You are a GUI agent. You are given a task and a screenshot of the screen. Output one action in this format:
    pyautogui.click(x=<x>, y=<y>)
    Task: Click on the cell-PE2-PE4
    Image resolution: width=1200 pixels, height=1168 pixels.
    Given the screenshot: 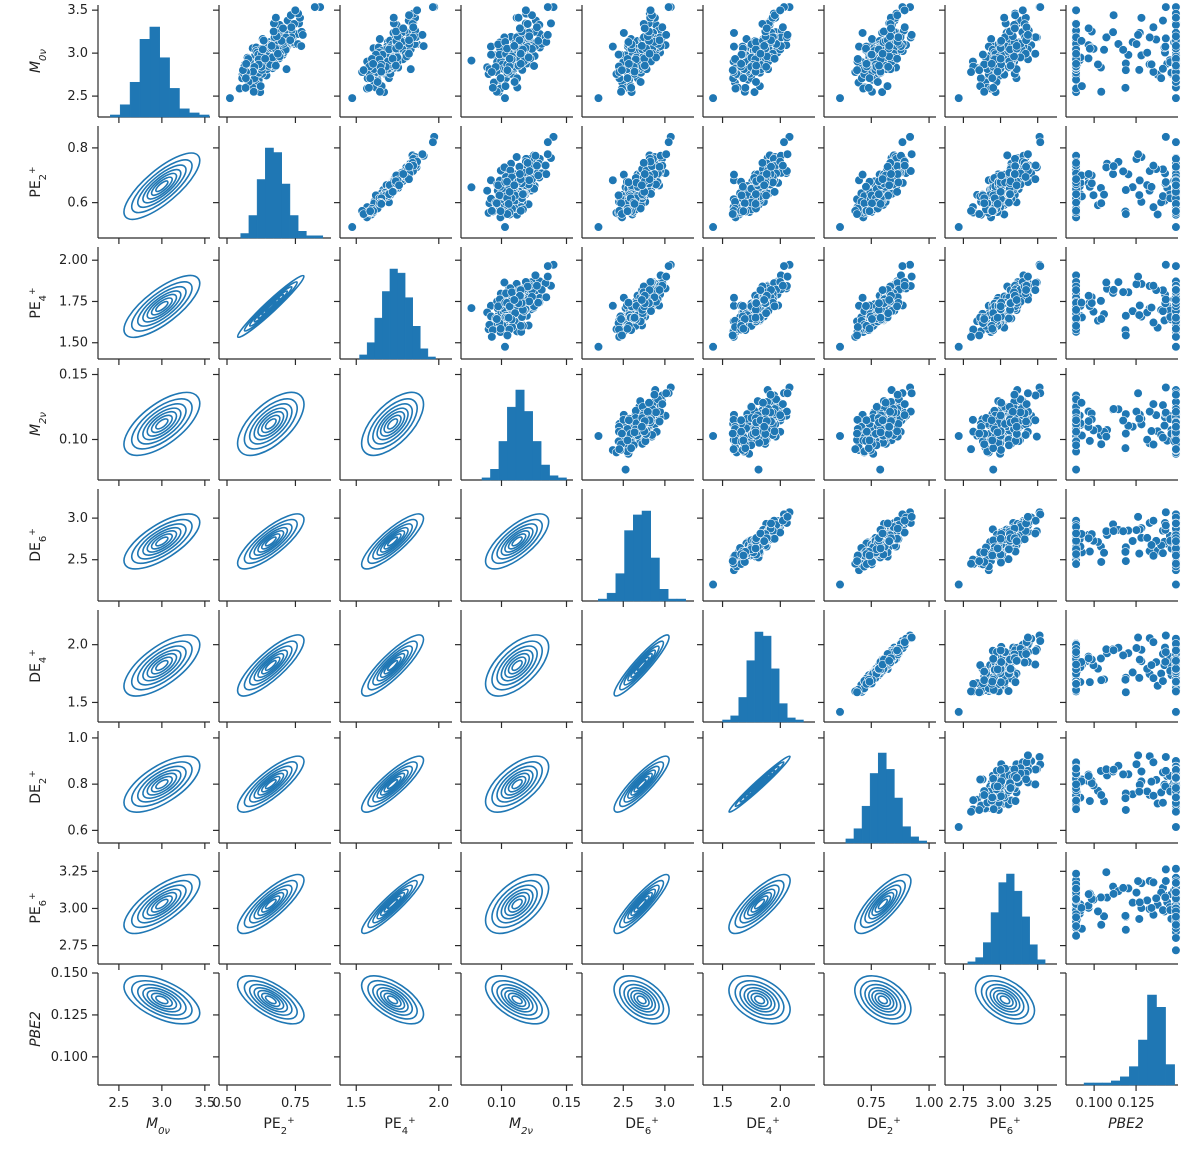 What is the action you would take?
    pyautogui.click(x=393, y=185)
    